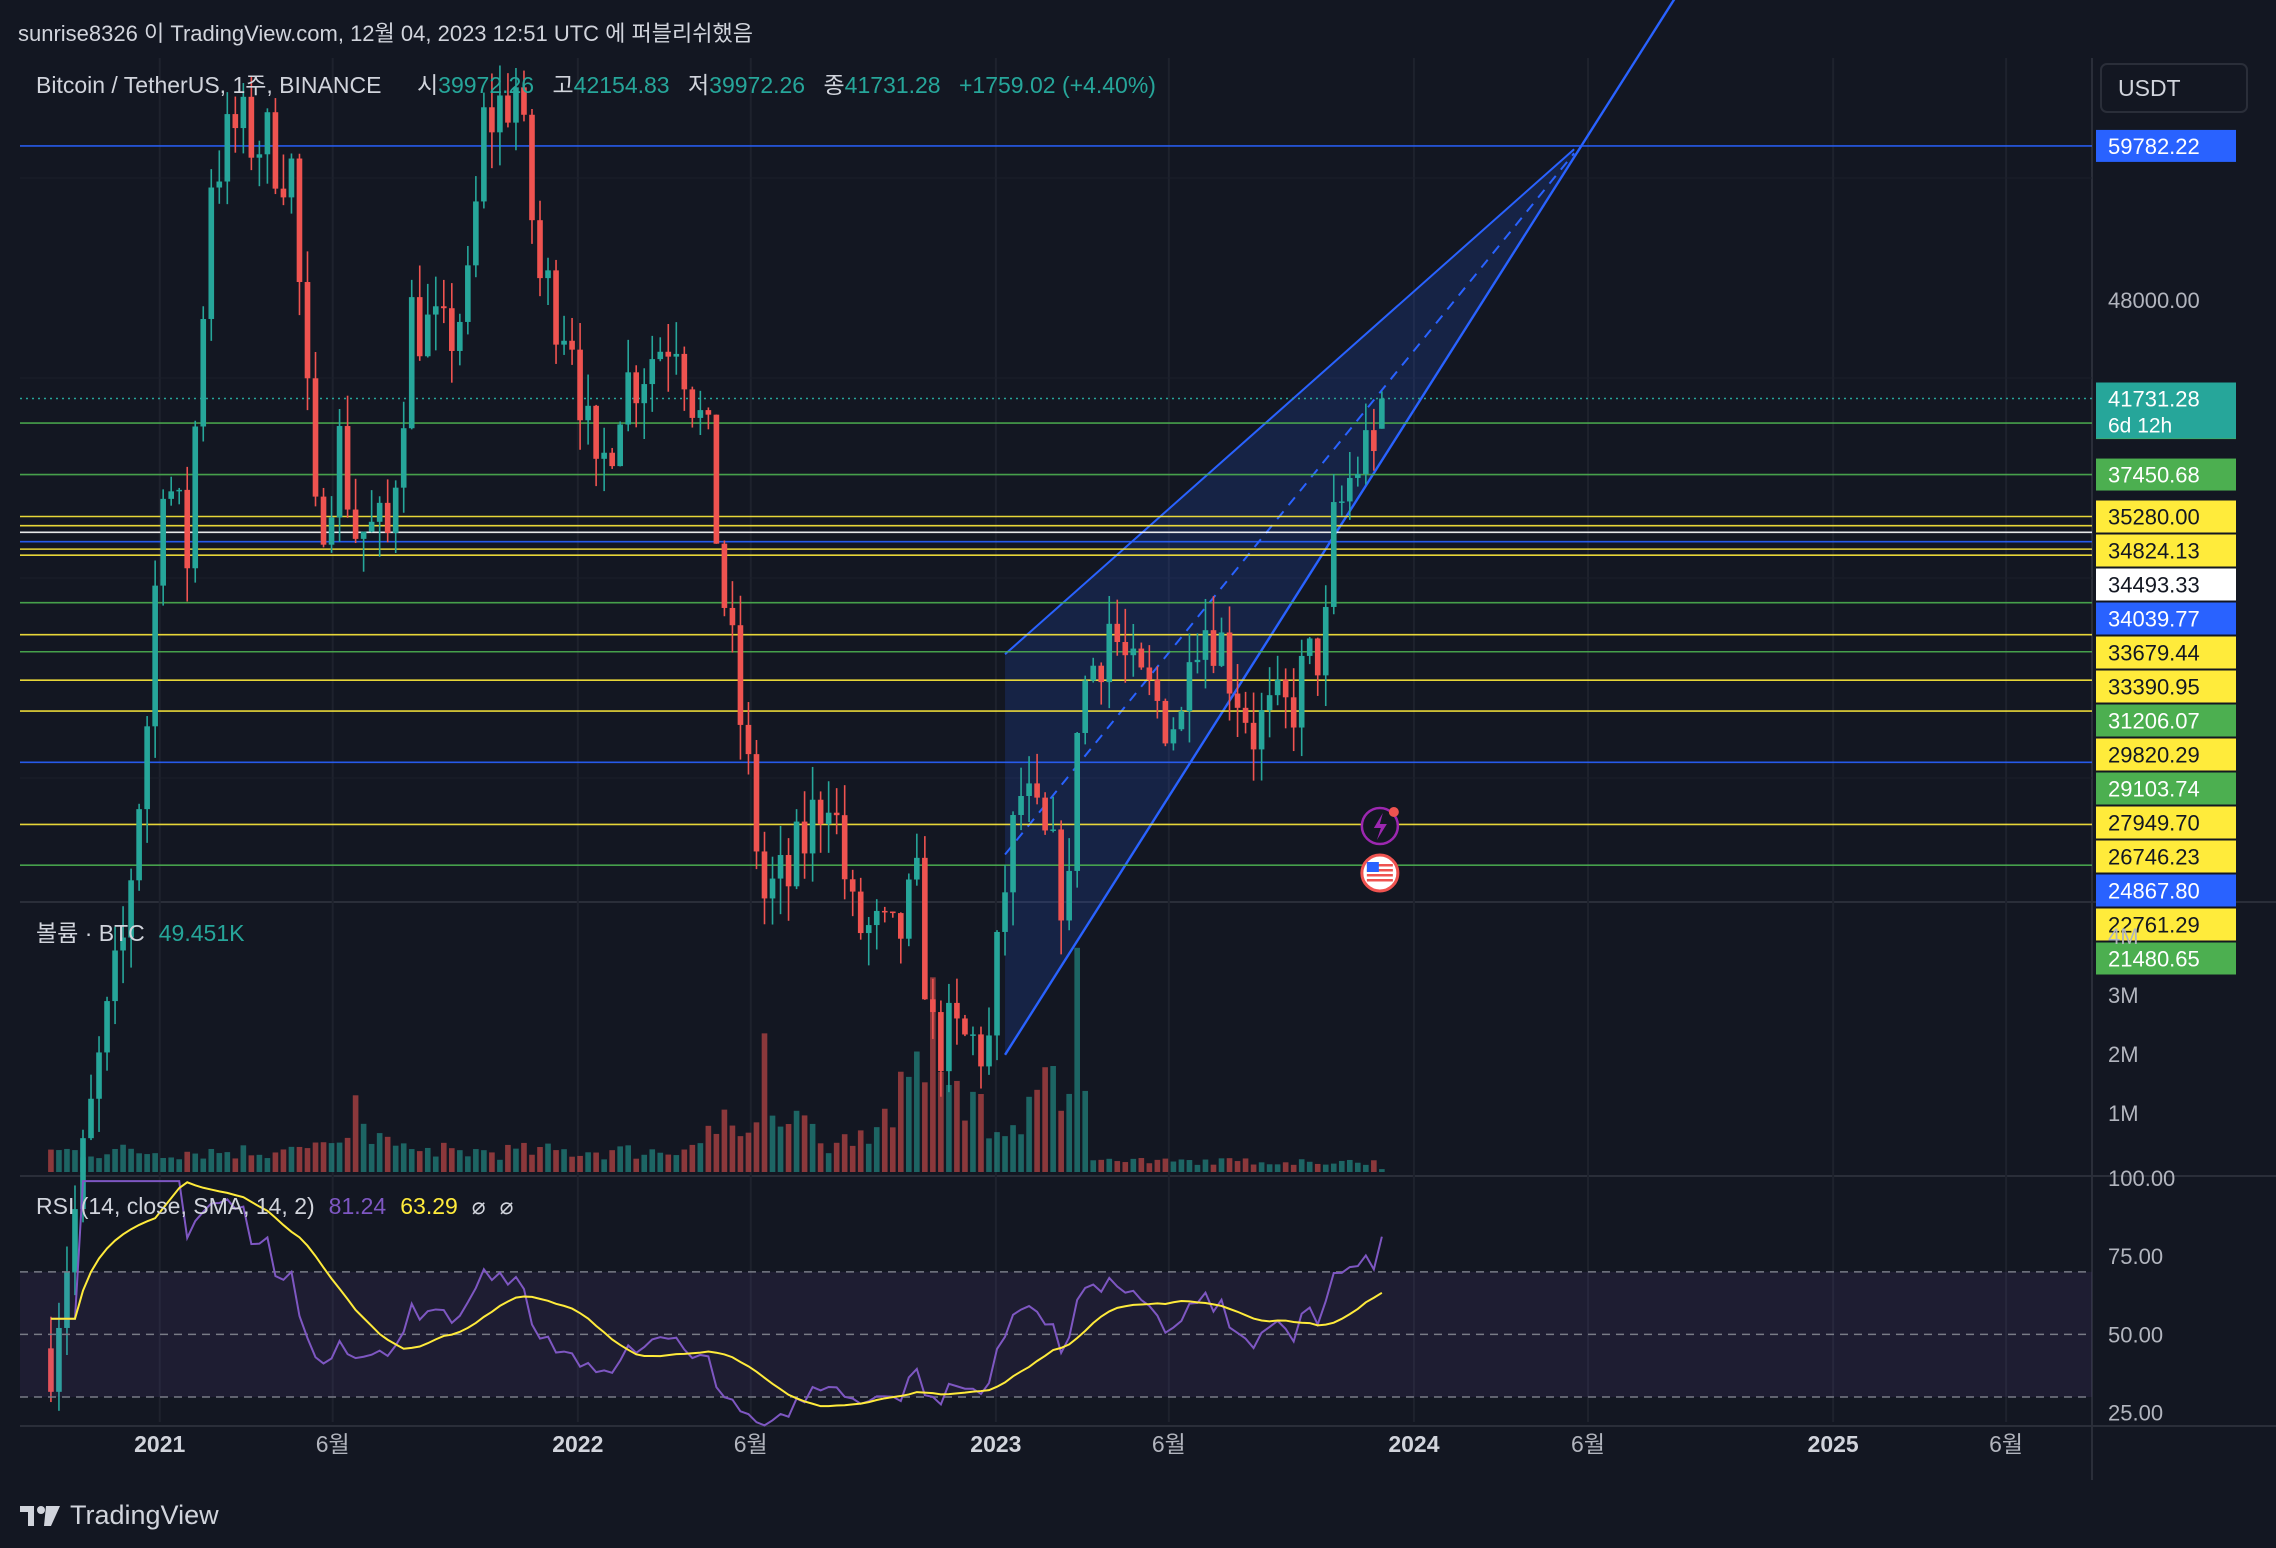 The width and height of the screenshot is (2276, 1548). Describe the element at coordinates (698, 85) in the screenshot. I see `legend-low-label: 저` at that location.